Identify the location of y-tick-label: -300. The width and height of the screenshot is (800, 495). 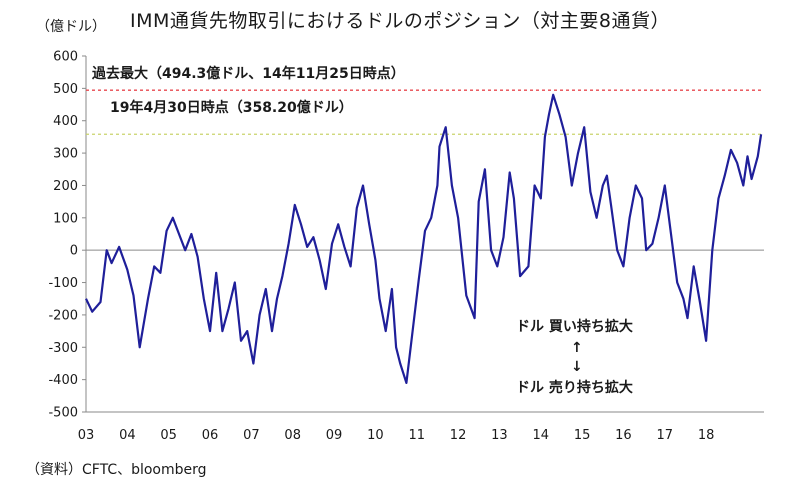
(63, 348).